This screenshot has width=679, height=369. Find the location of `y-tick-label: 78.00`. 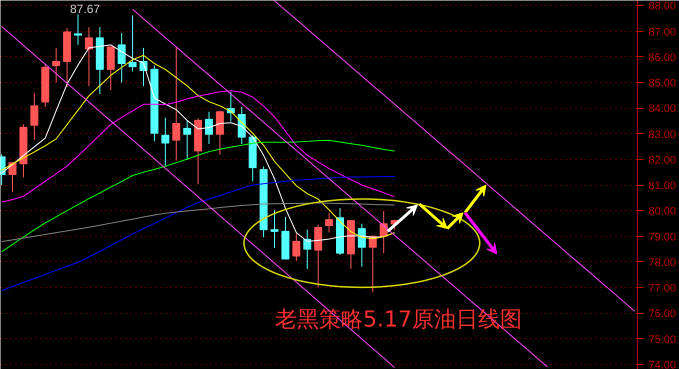

y-tick-label: 78.00 is located at coordinates (662, 262).